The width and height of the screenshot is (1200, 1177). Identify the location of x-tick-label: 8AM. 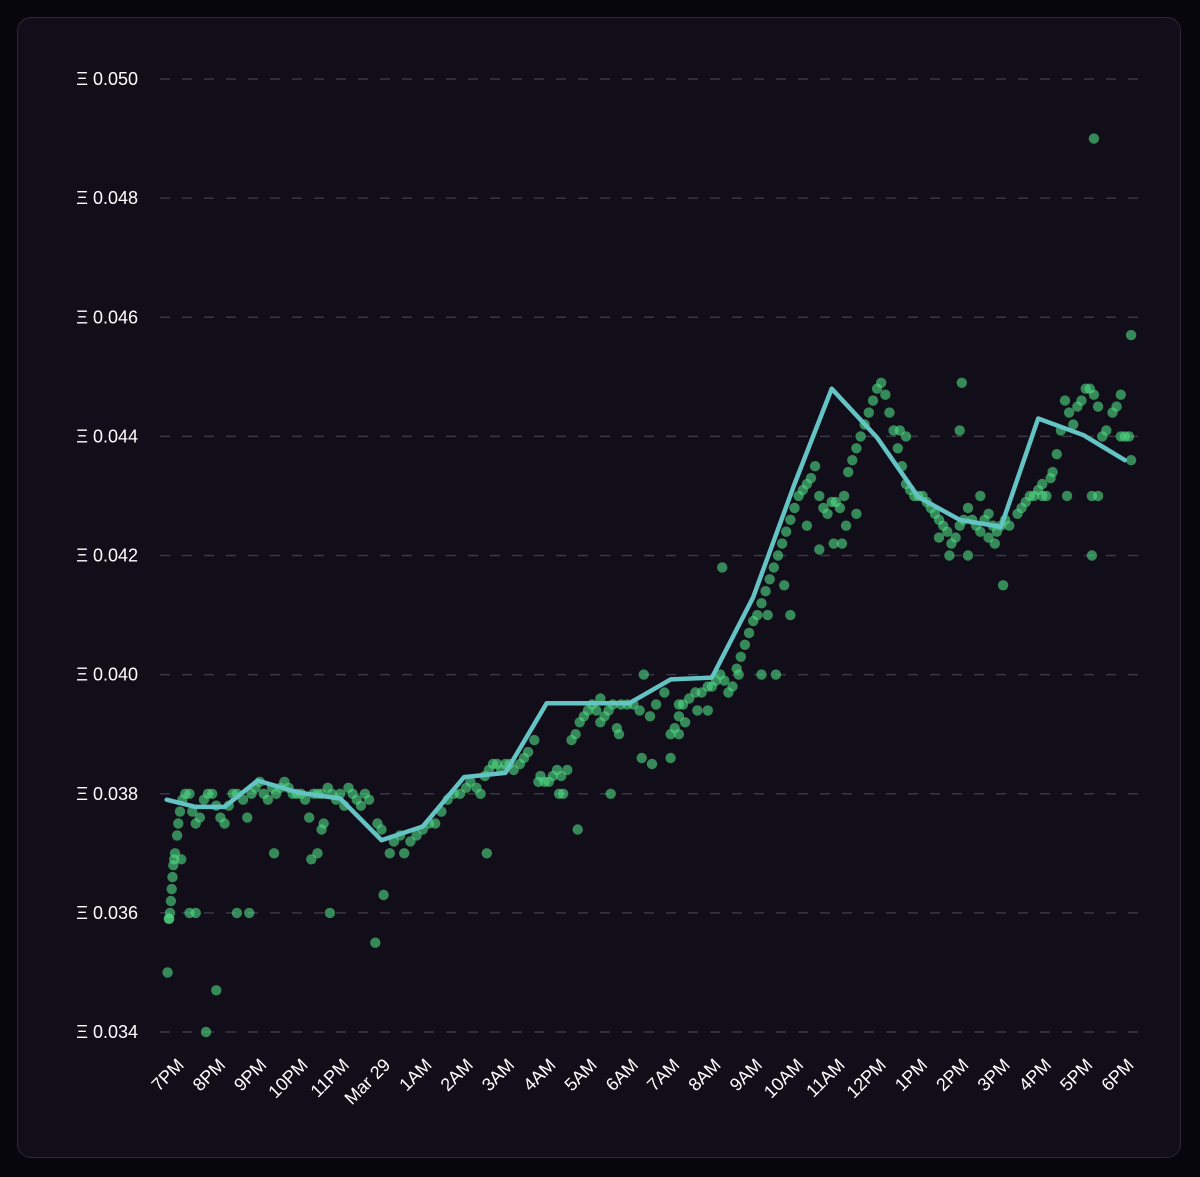
(704, 1075).